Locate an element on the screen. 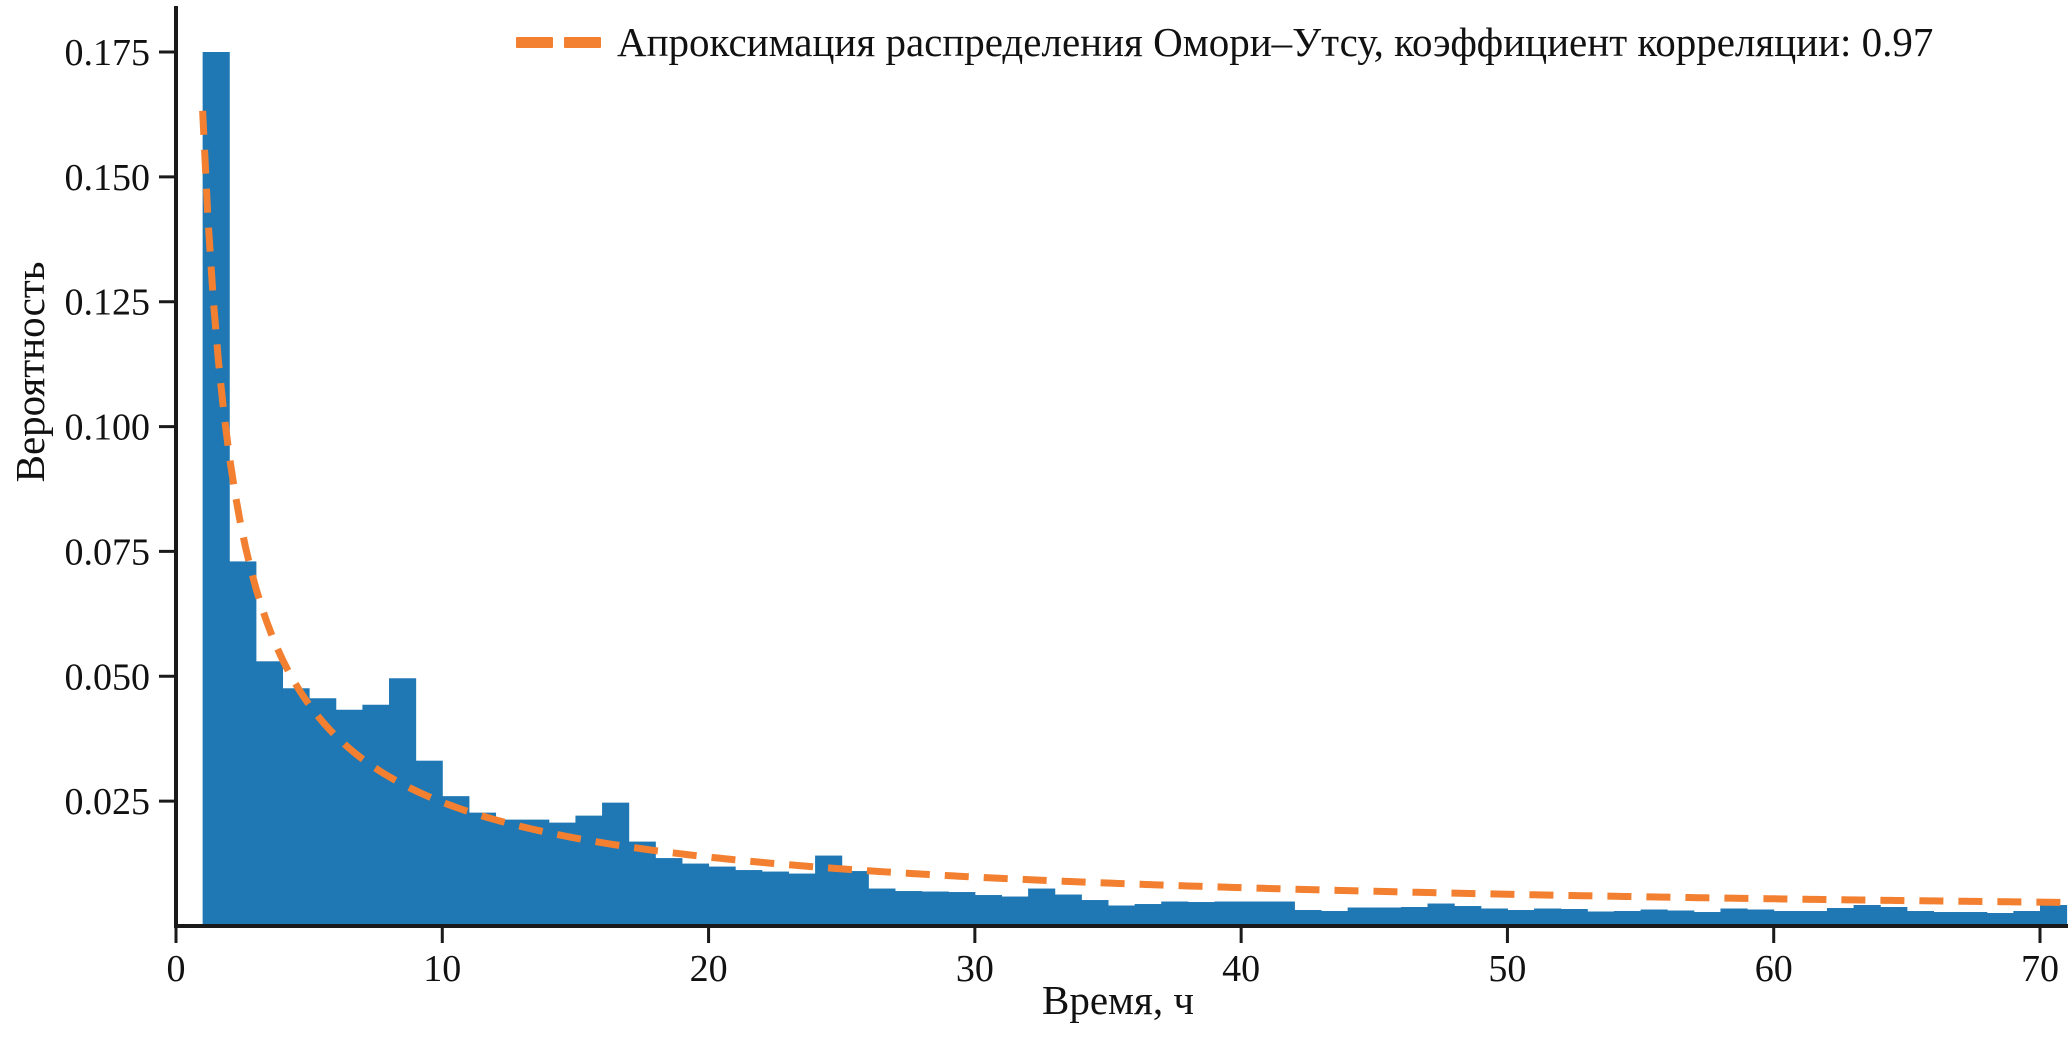 This screenshot has height=1037, width=2072. y-axis-label: Вероятность is located at coordinates (30, 372).